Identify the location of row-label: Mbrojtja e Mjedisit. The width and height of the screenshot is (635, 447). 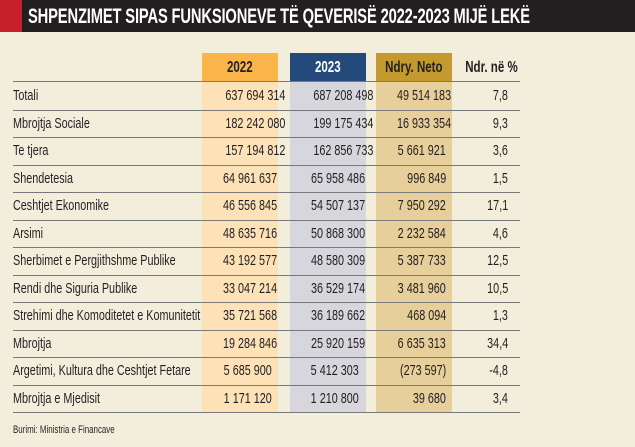
(73, 399).